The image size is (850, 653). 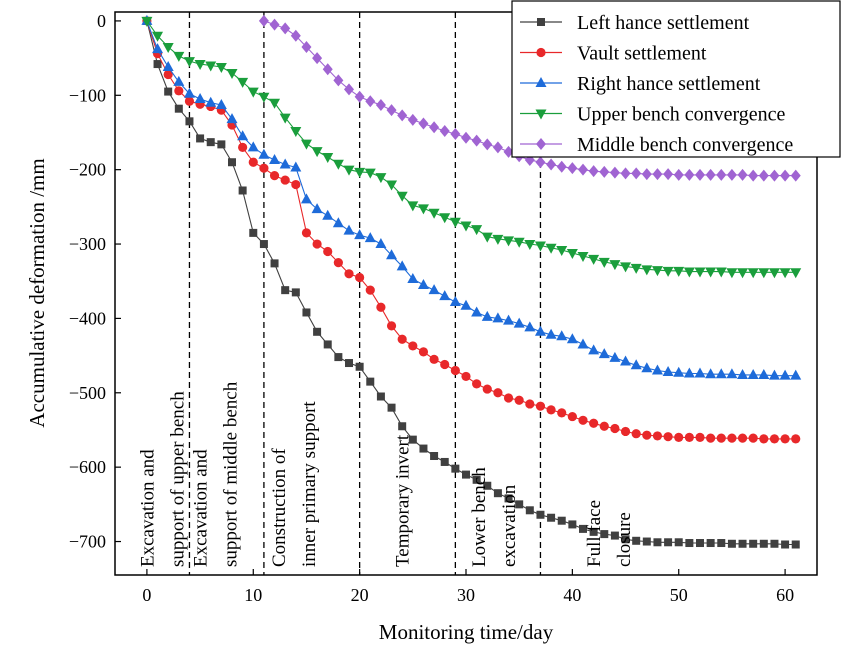 What do you see at coordinates (594, 533) in the screenshot?
I see `stage-label-full-face: Full face` at bounding box center [594, 533].